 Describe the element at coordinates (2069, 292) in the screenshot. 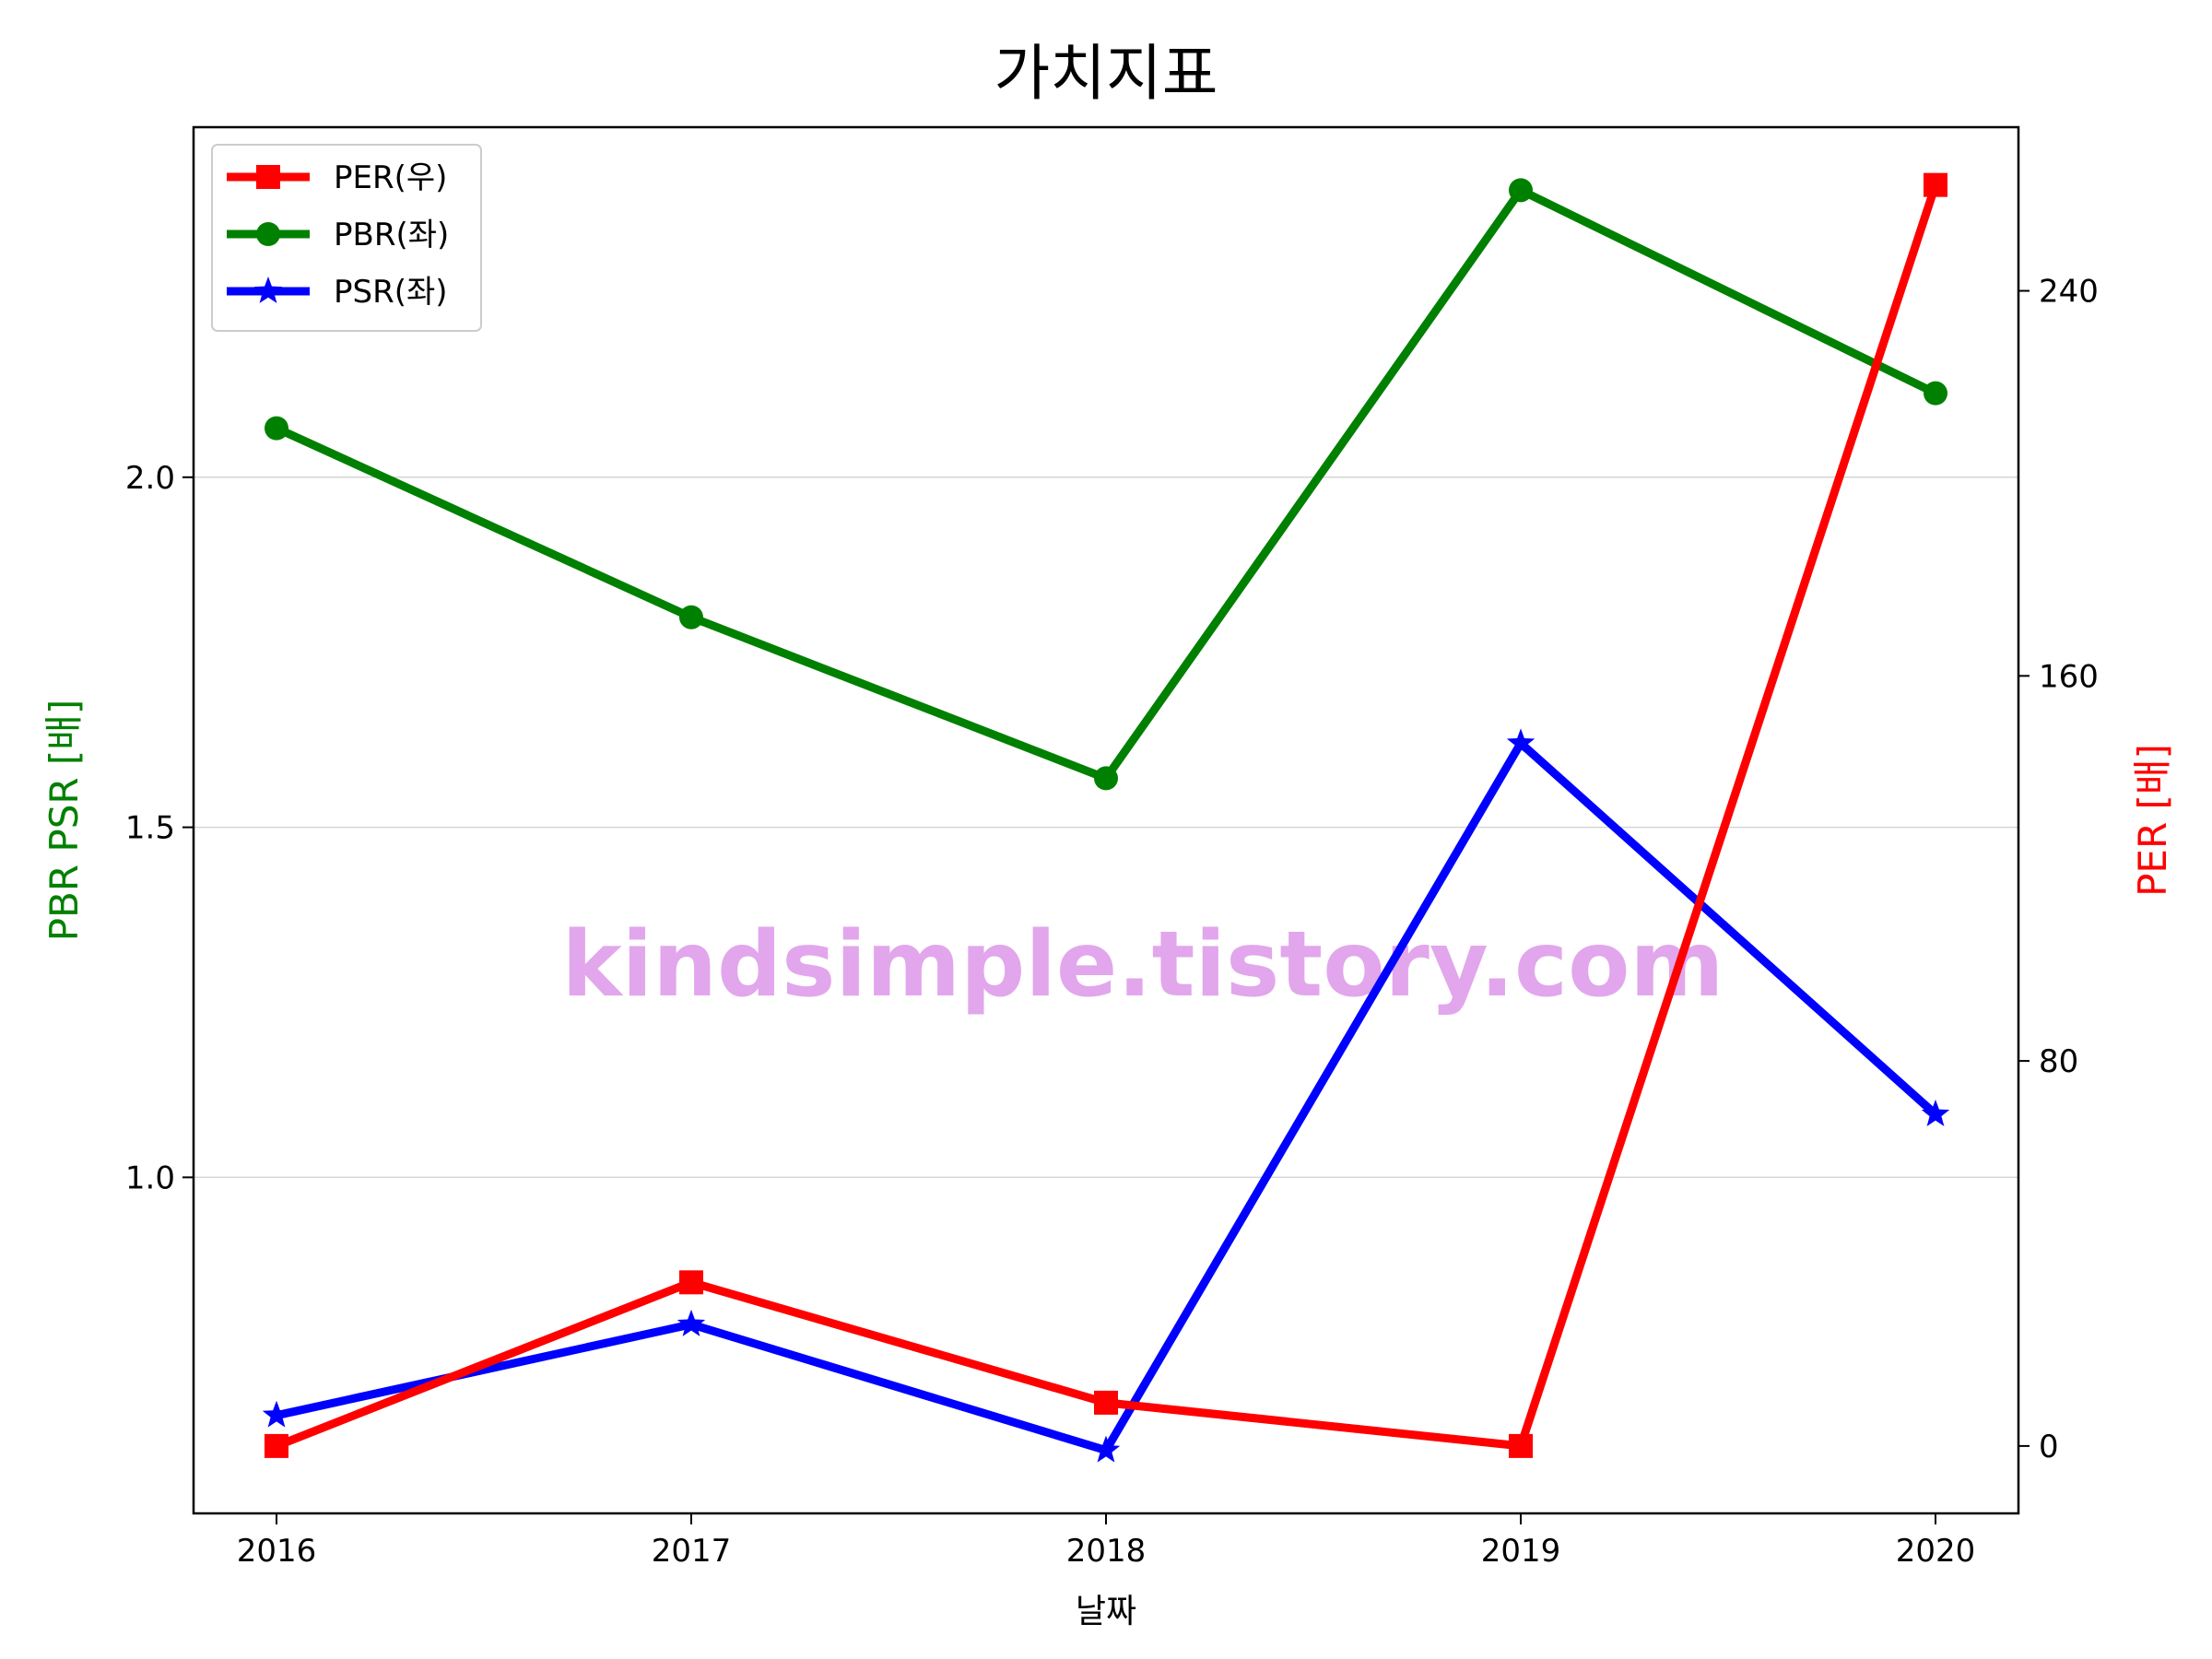

I see `y-right-tick-label-3: 240` at that location.